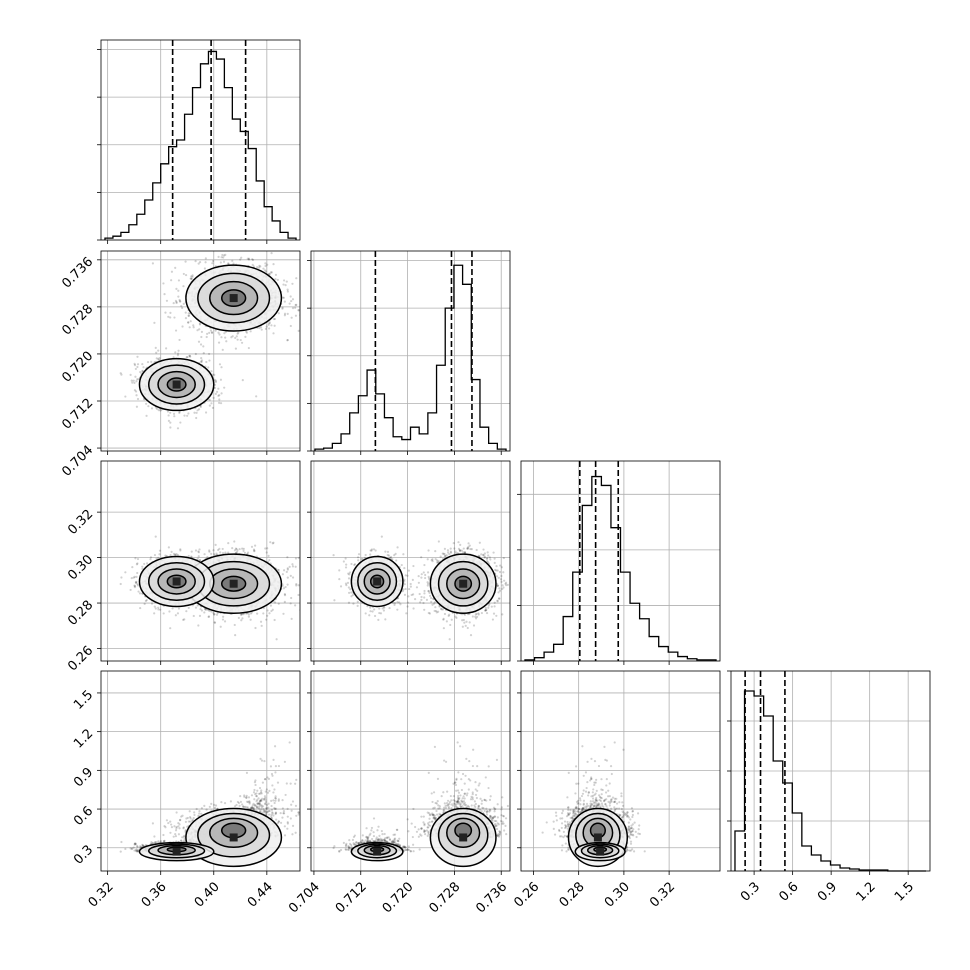  Describe the element at coordinates (620, 568) in the screenshot. I see `histogram-step` at that location.